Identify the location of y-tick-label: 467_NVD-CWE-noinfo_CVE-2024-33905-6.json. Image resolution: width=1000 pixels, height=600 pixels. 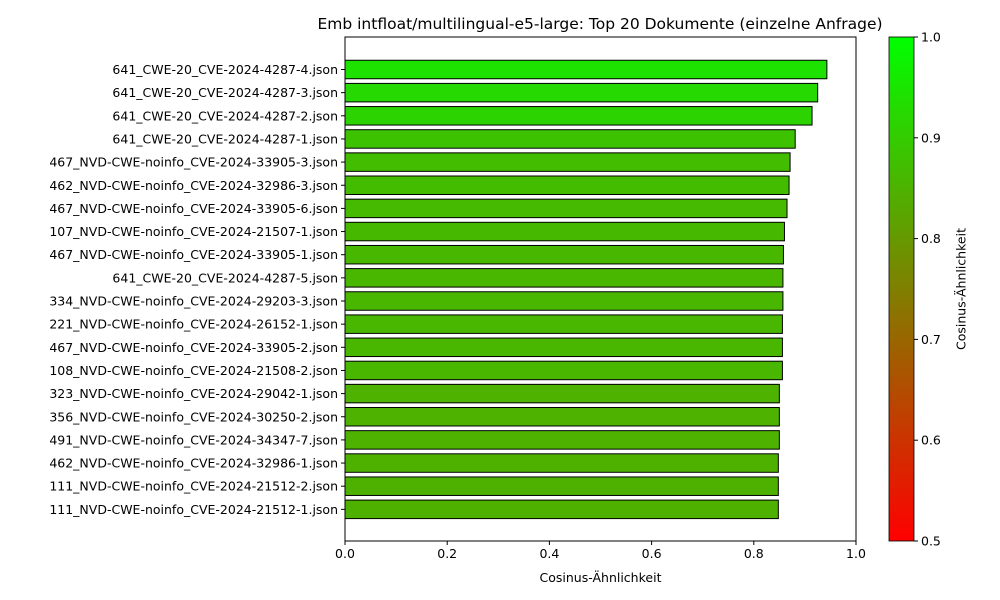
(193, 208).